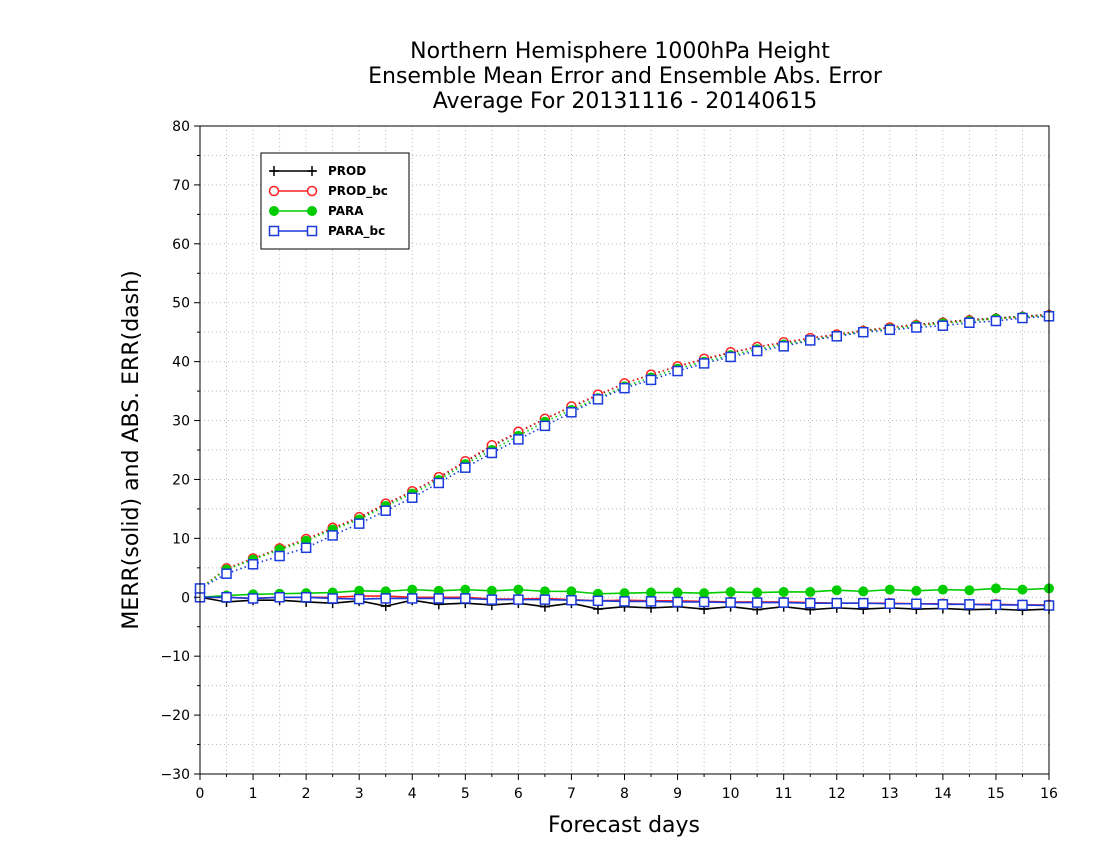 Image resolution: width=1100 pixels, height=850 pixels. I want to click on x-tick-label: 0, so click(200, 794).